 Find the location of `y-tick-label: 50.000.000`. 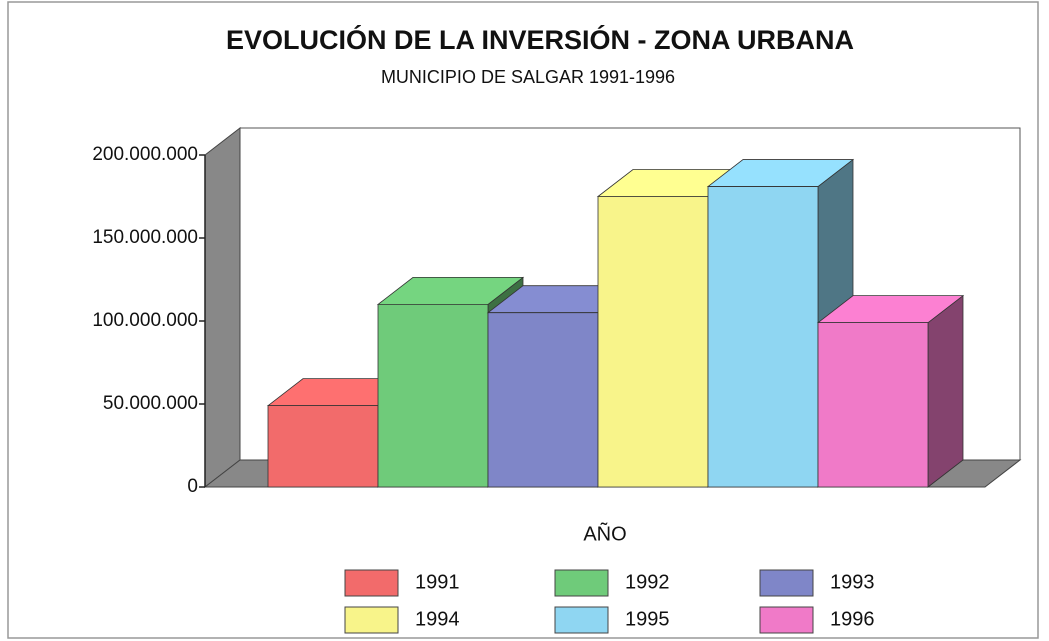

y-tick-label: 50.000.000 is located at coordinates (150, 403).